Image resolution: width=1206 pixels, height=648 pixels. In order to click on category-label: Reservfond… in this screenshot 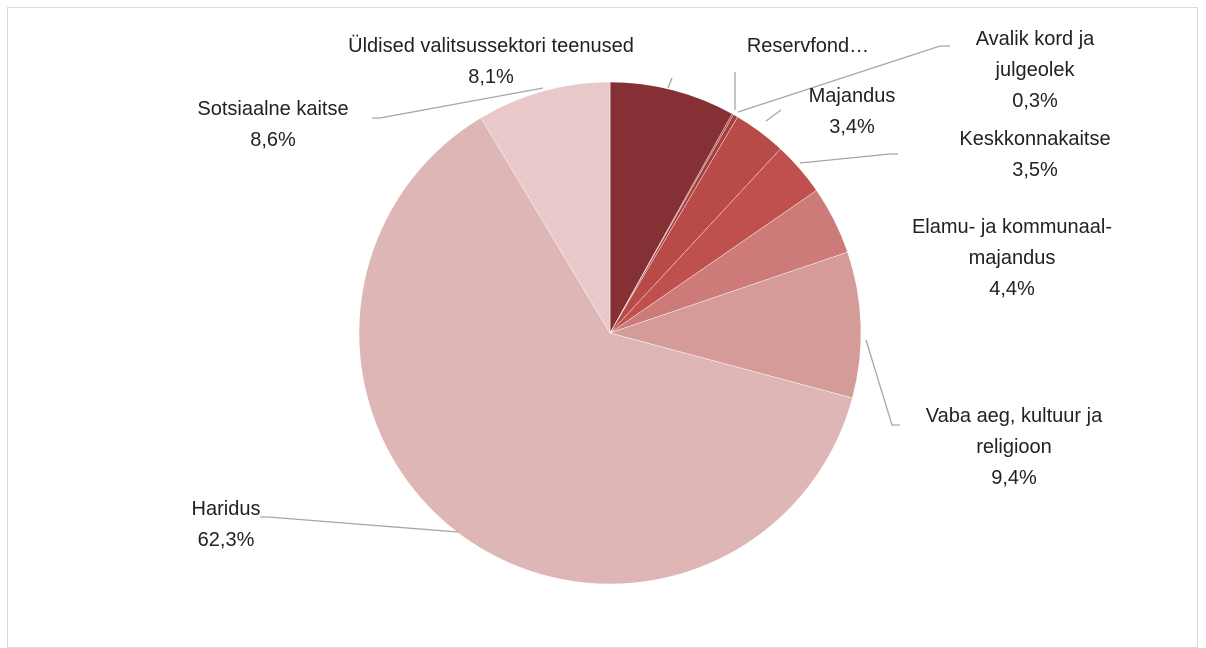, I will do `click(808, 46)`.